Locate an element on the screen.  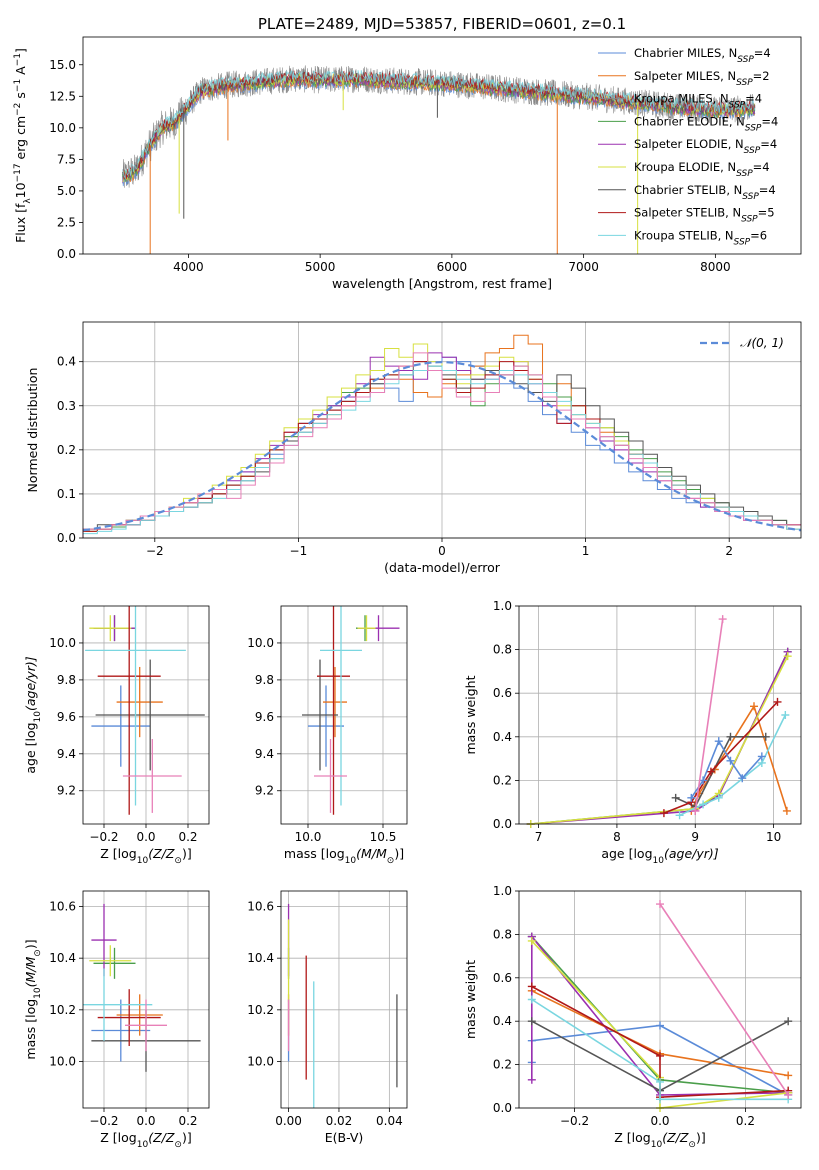
x-tick-label: 6000 is located at coordinates (452, 267).